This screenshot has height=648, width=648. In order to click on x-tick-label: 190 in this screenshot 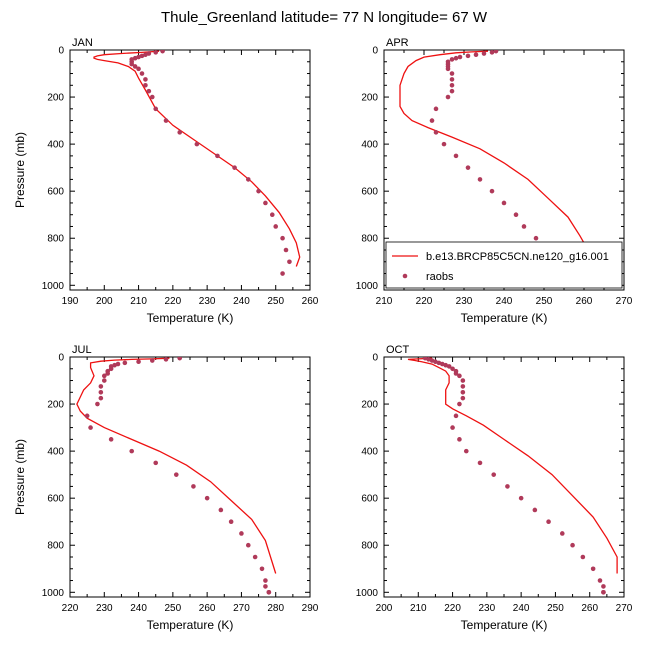, I will do `click(70, 301)`.